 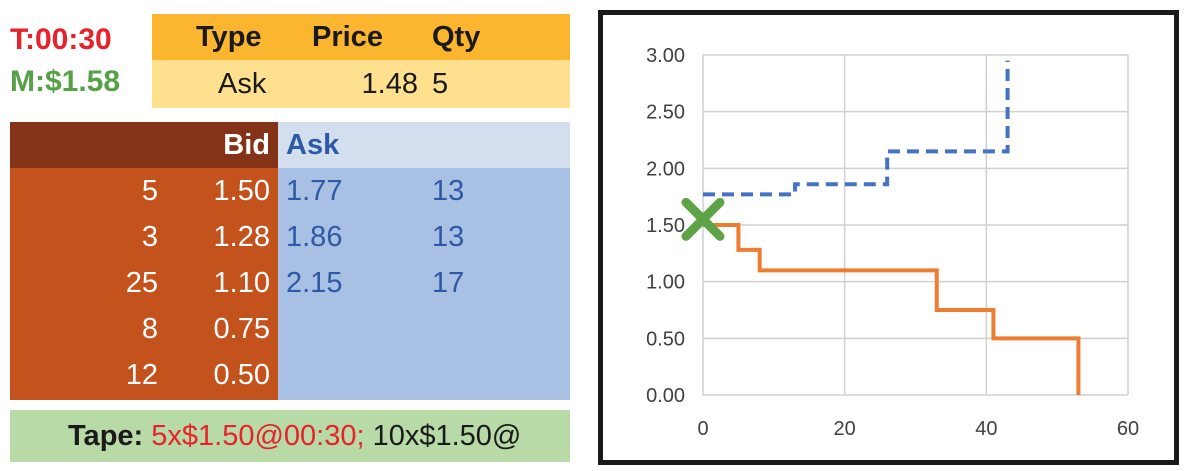 I want to click on bid-price: 1.50, so click(x=241, y=191).